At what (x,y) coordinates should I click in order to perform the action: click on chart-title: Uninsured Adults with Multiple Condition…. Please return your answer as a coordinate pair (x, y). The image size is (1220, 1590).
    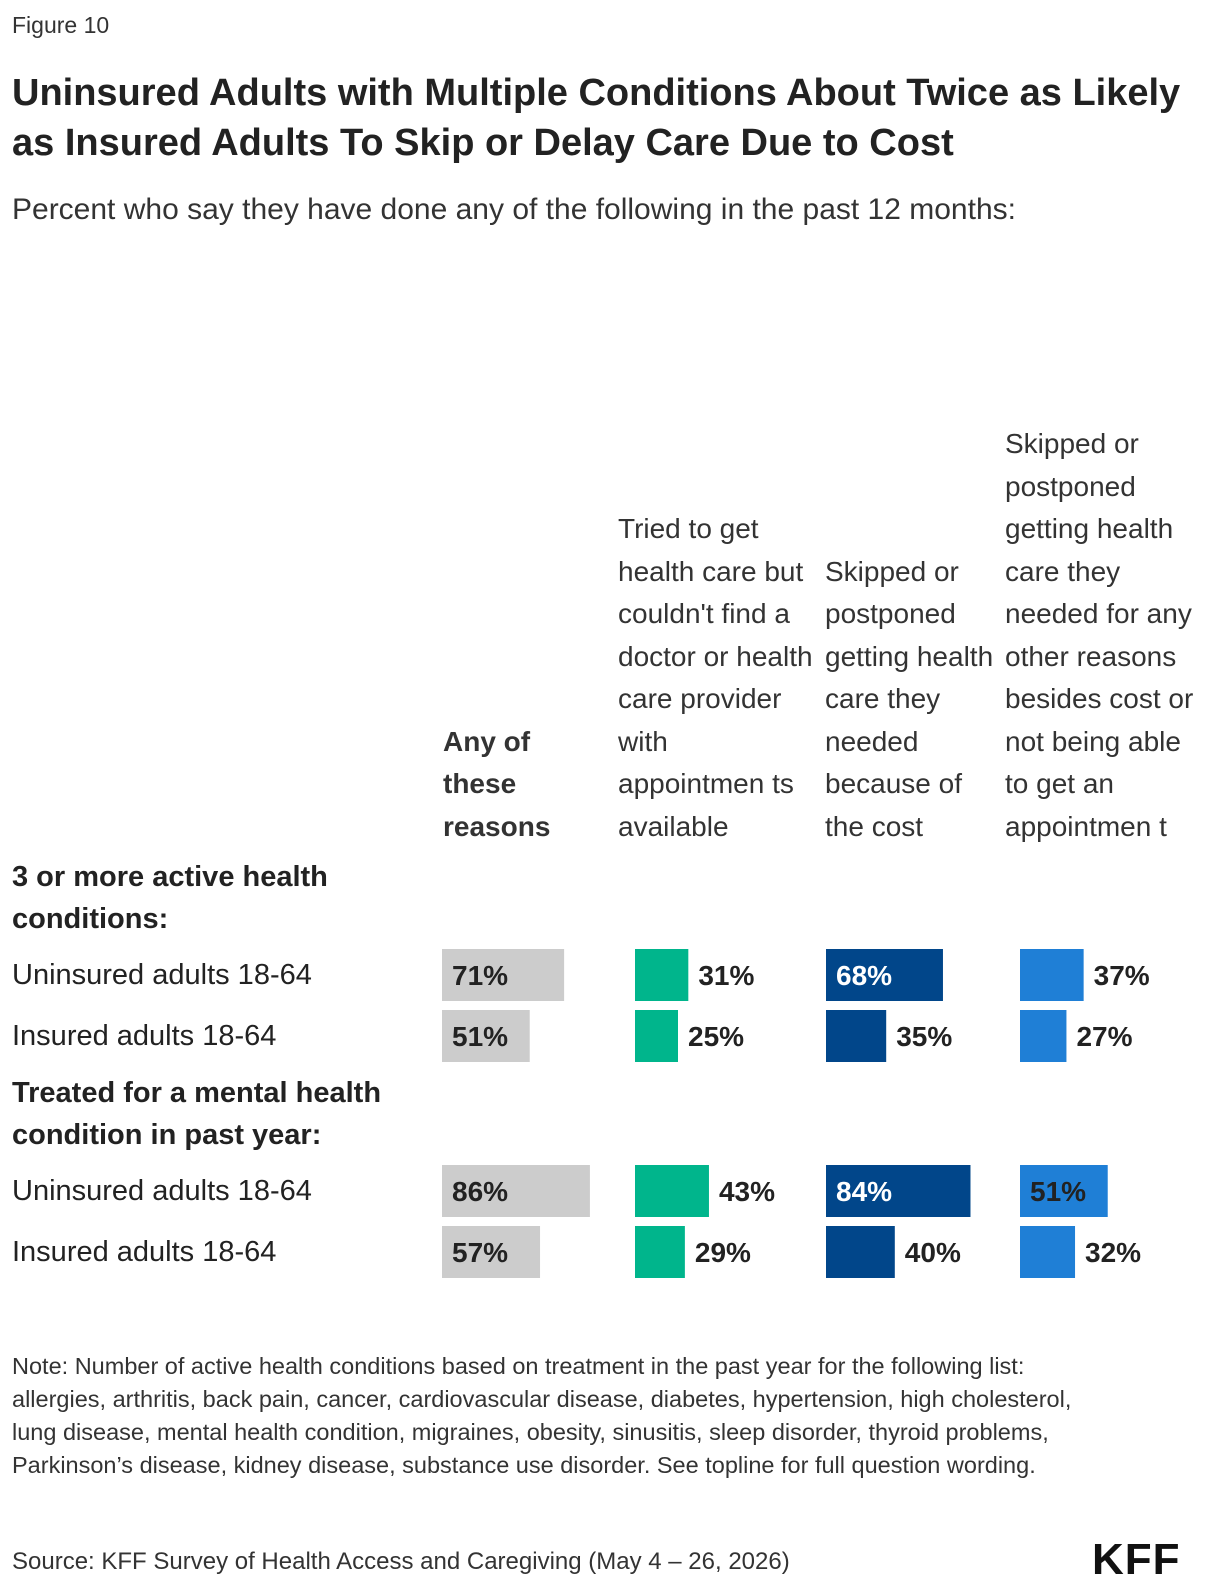
    Looking at the image, I should click on (596, 118).